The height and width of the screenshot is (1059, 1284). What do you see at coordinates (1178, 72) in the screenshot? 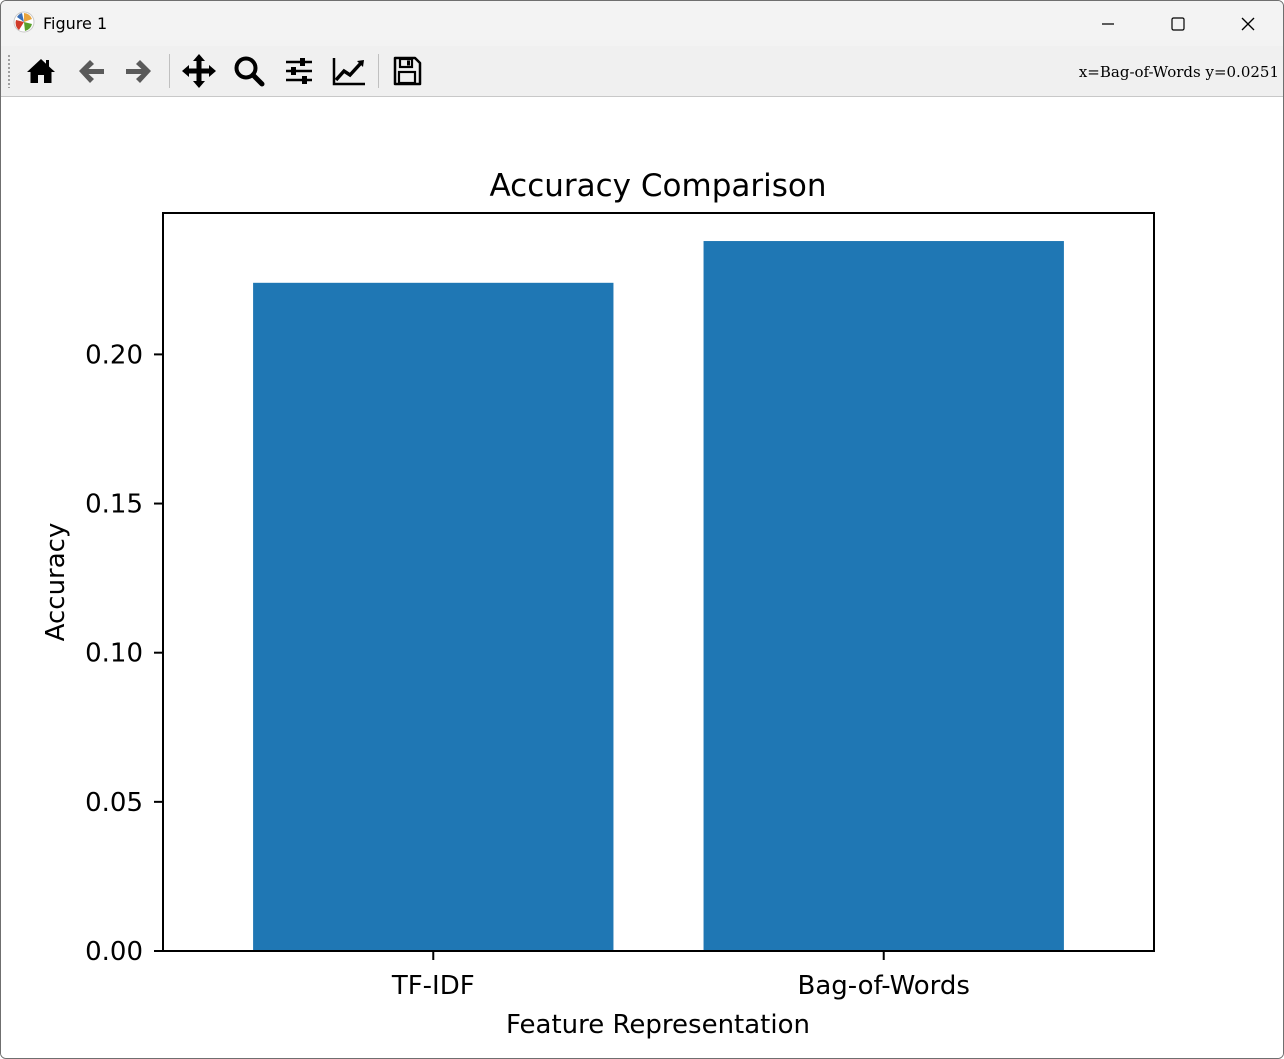
I see `cursor-coordinates: x=Bag-of-Words y=0.0251` at bounding box center [1178, 72].